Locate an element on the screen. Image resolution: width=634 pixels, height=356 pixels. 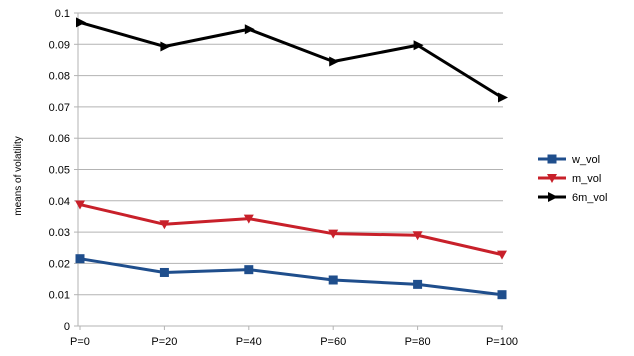
y-tick-label: 0.01 is located at coordinates (59, 296).